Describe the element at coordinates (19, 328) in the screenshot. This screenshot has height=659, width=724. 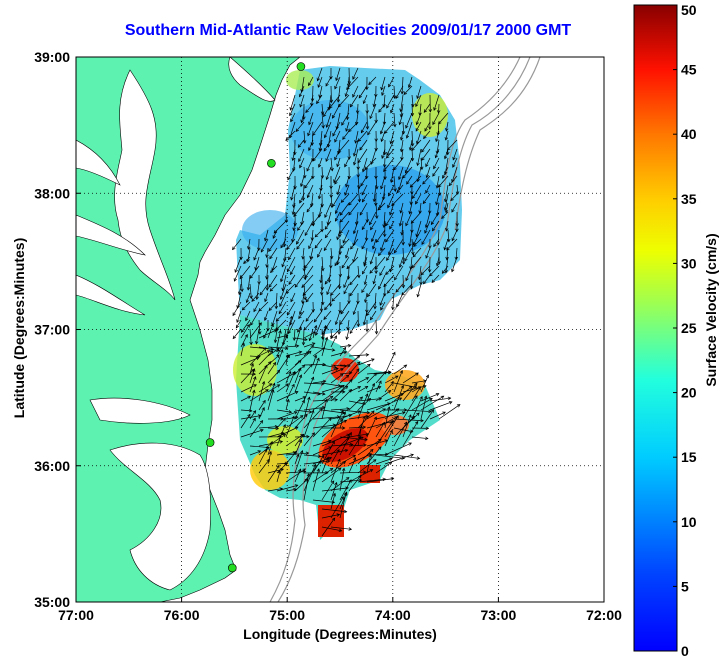
I see `y-axis-label: Latitude (Degrees:Minutes)` at that location.